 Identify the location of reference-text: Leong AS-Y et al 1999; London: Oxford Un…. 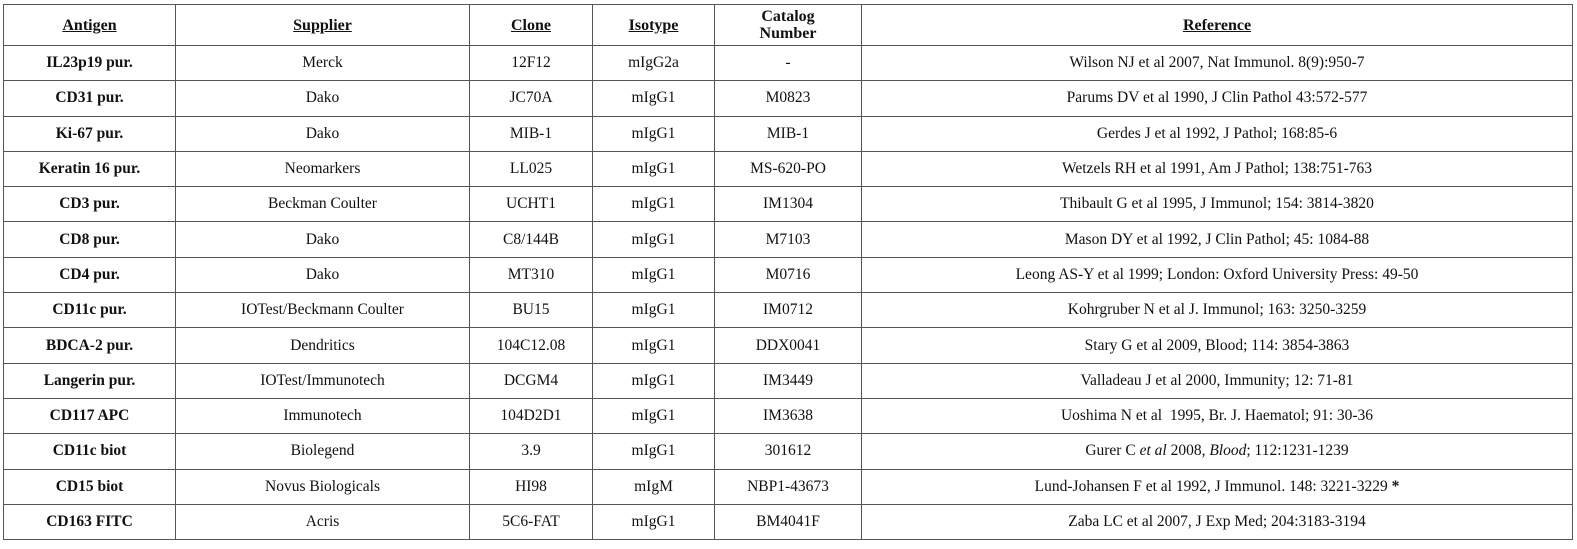
(1217, 274).